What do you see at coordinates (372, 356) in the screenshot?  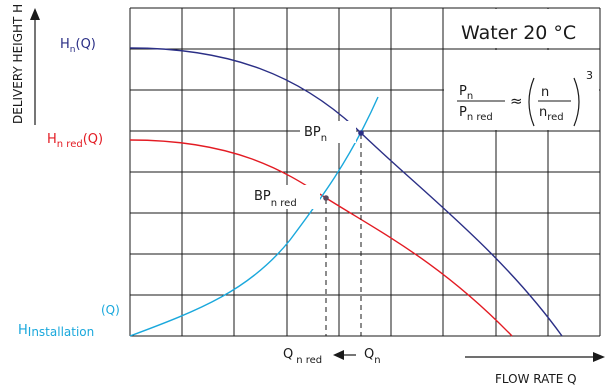 I see `q-nominal-label: Qn` at bounding box center [372, 356].